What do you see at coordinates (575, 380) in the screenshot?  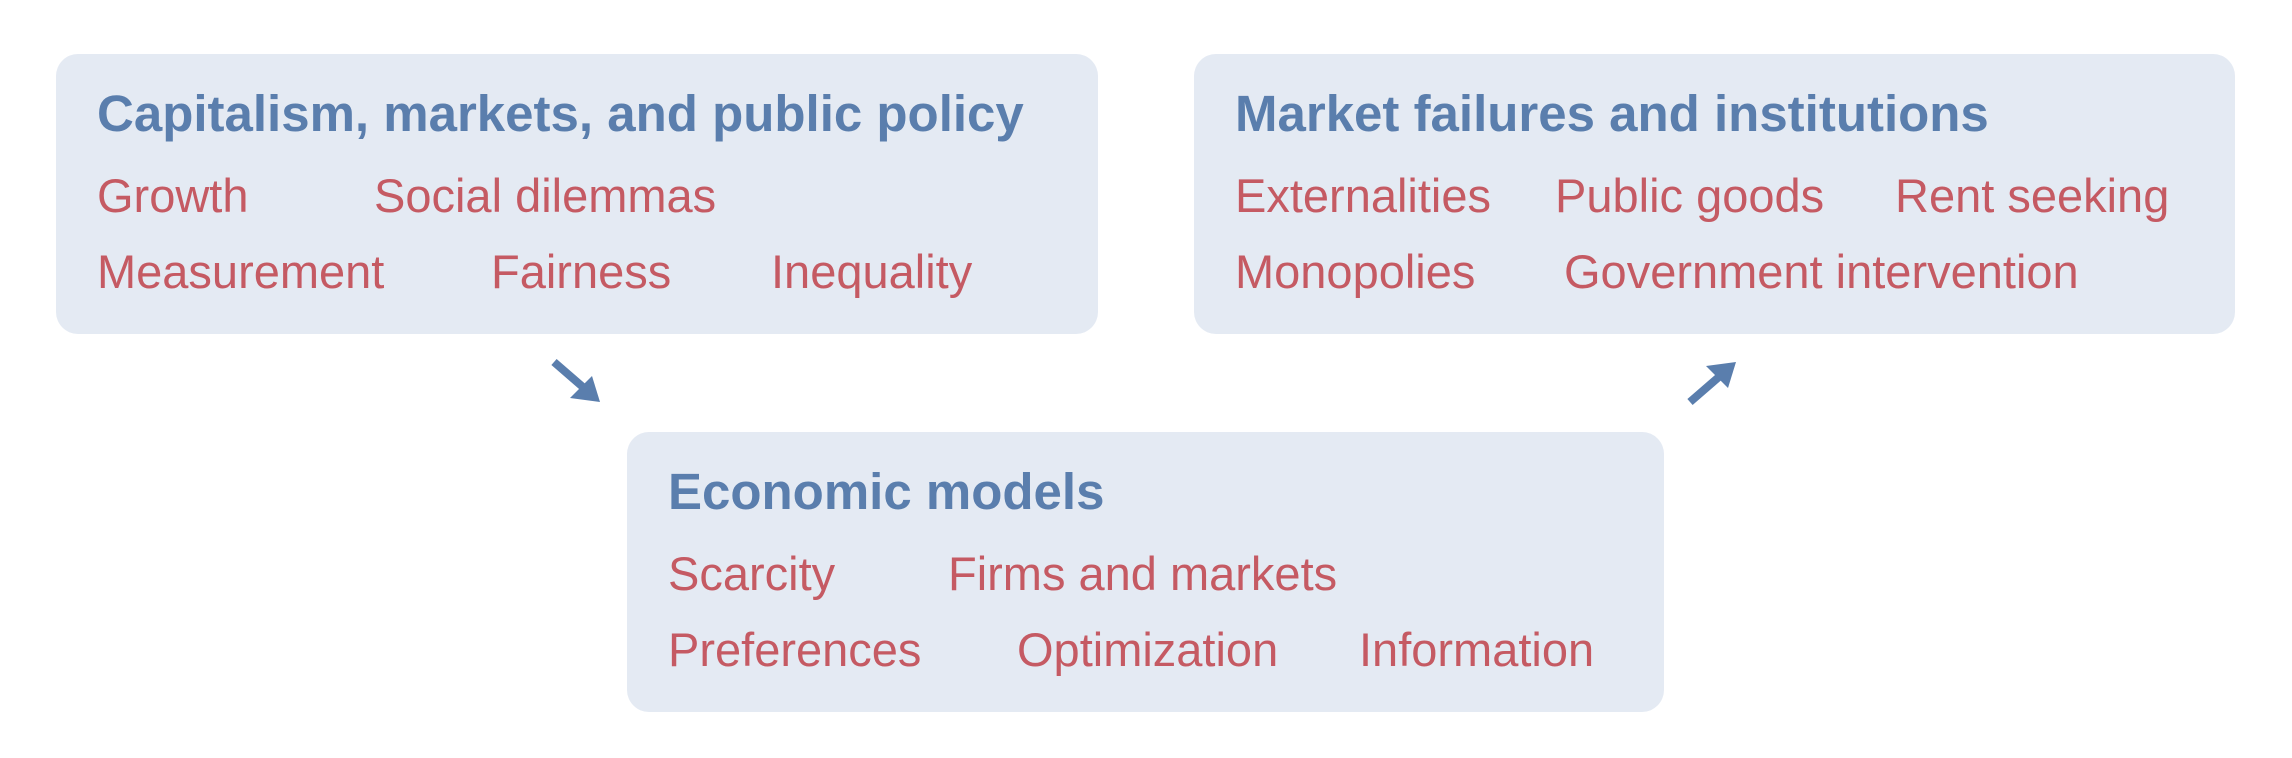 I see `arrow-down-right-icon` at bounding box center [575, 380].